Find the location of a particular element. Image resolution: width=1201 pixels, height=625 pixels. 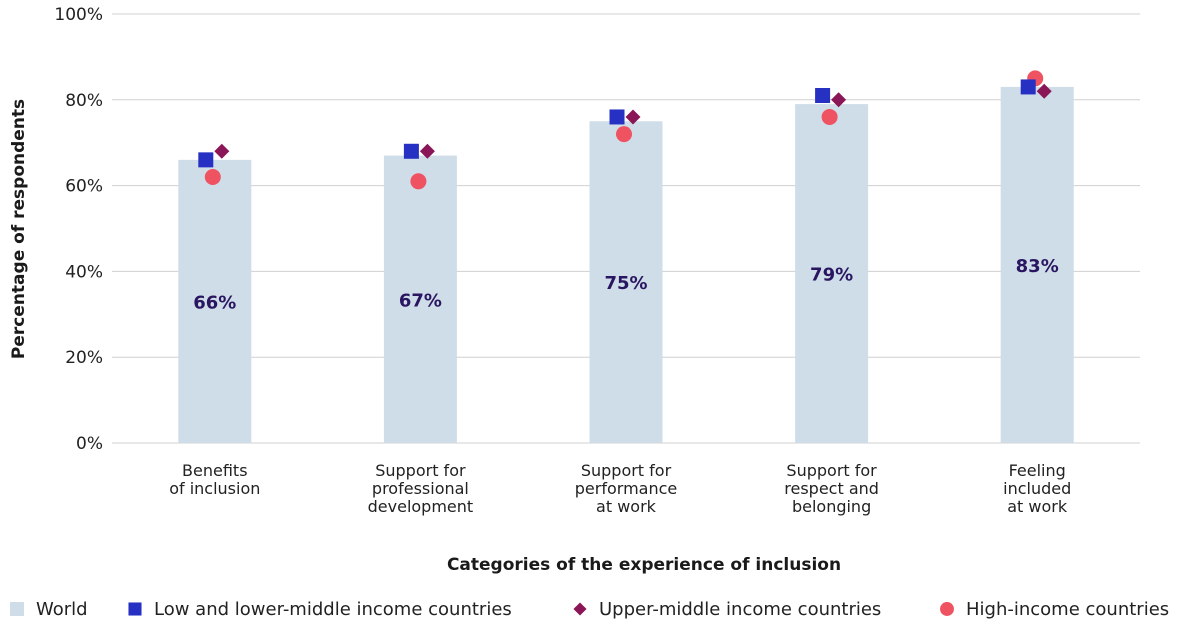

legend-label: High-income countries is located at coordinates (1067, 609).